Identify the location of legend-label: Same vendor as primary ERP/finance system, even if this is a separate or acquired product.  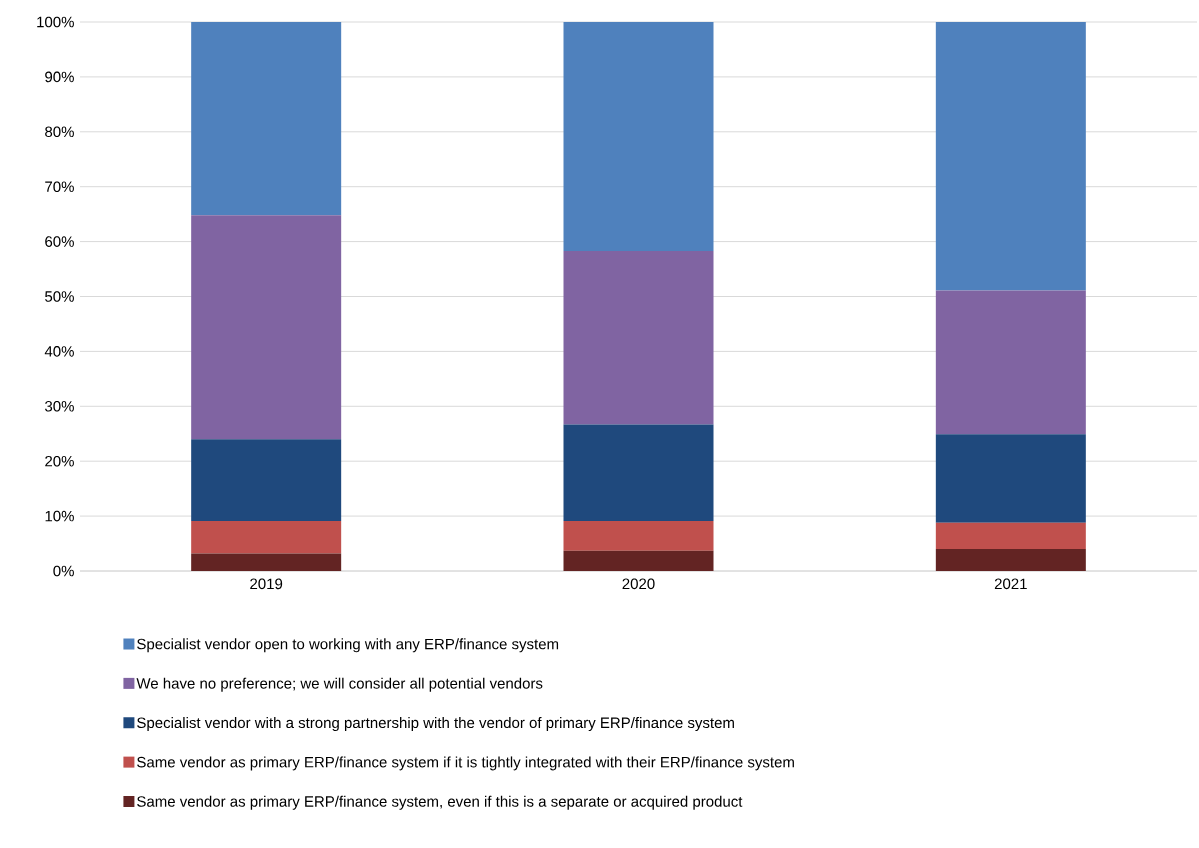
(440, 802).